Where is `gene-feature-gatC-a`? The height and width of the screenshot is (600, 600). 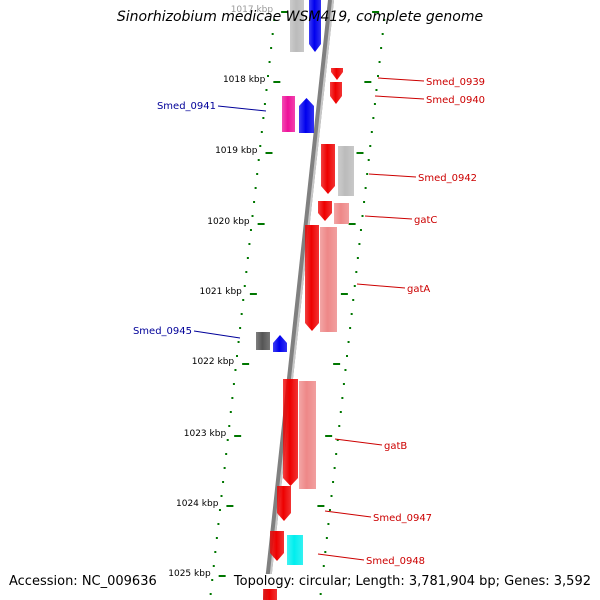
gene-feature-gatC-a is located at coordinates (325, 211).